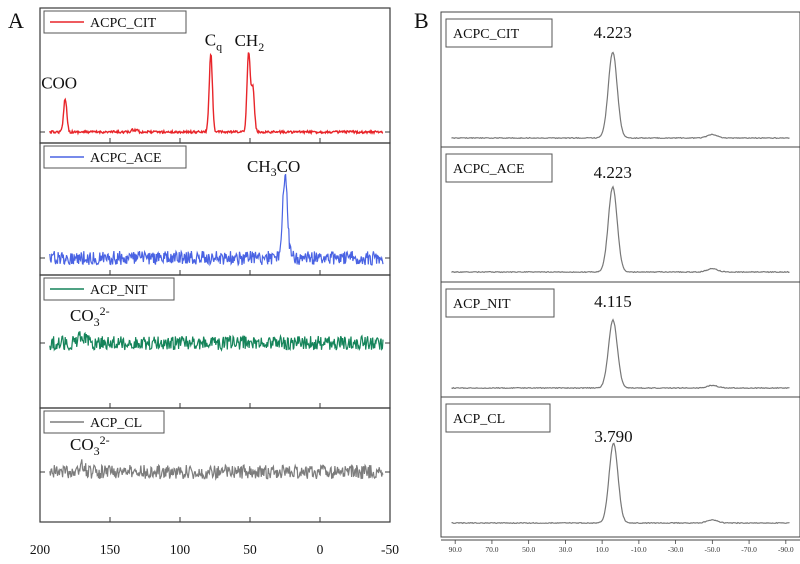  What do you see at coordinates (320, 549) in the screenshot?
I see `x-tick-label: 0` at bounding box center [320, 549].